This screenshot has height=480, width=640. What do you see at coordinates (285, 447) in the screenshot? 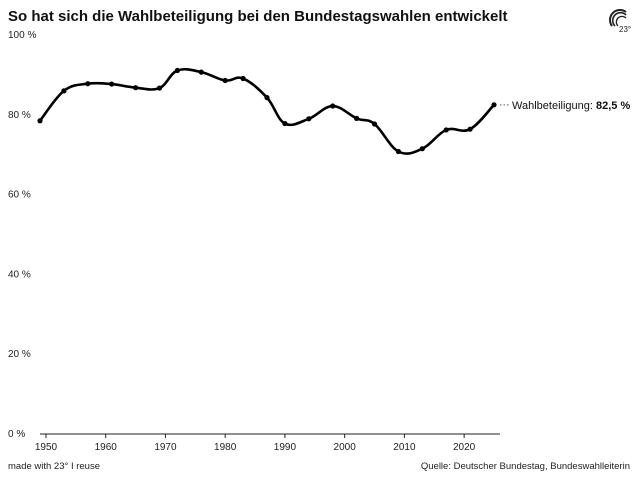
I see `x-tick-label: 1990` at bounding box center [285, 447].